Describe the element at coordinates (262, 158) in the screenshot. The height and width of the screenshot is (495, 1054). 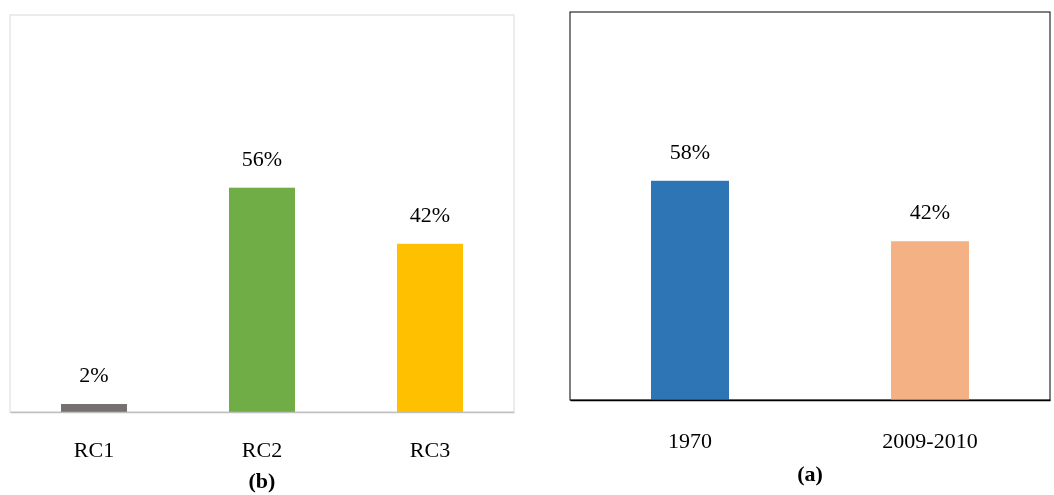
I see `data-label: 56%` at that location.